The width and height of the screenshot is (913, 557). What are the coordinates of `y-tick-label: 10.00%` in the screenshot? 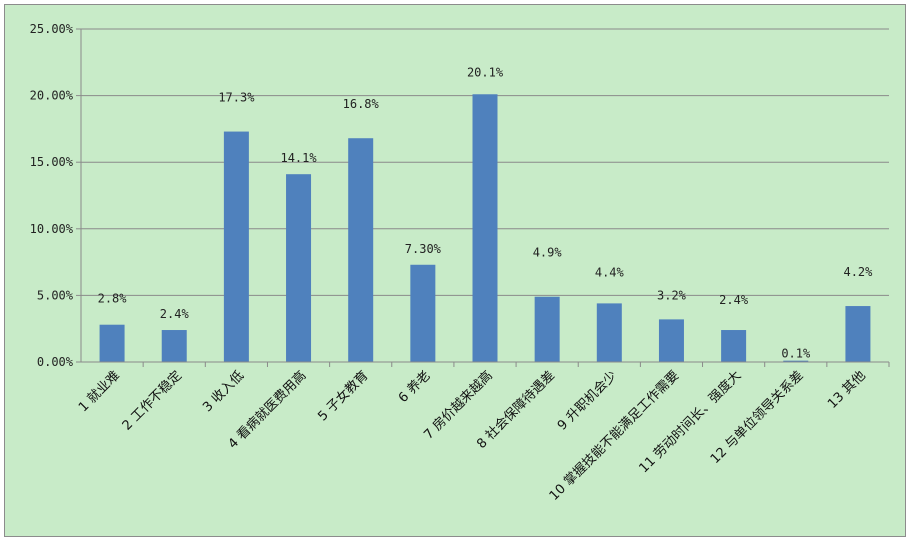 It's located at (52, 229).